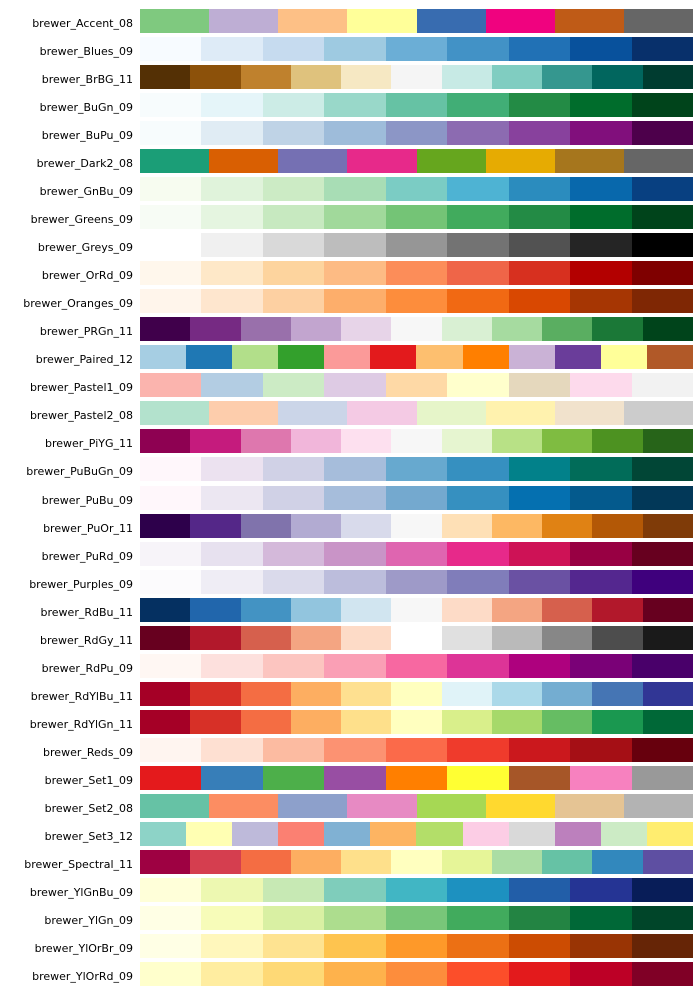 The width and height of the screenshot is (700, 1000). I want to click on palette-label: brewer_RdPu_09, so click(87, 668).